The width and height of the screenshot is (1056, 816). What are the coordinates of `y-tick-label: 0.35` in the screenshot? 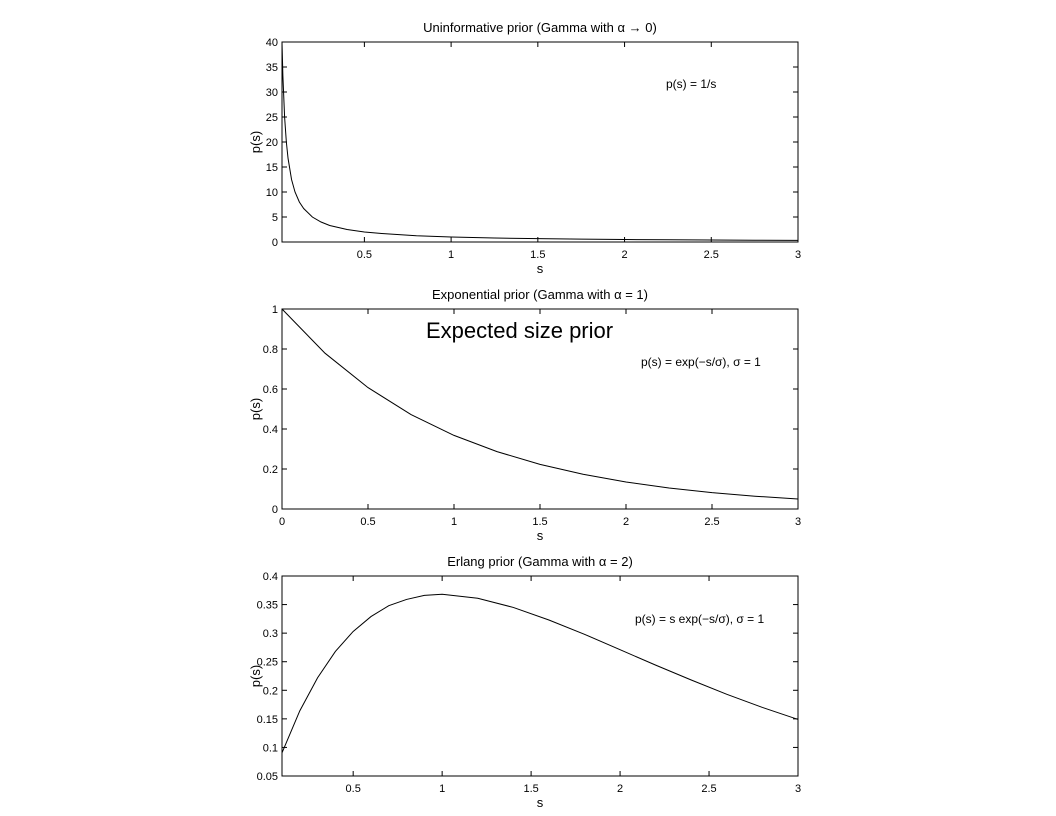 It's located at (267, 606).